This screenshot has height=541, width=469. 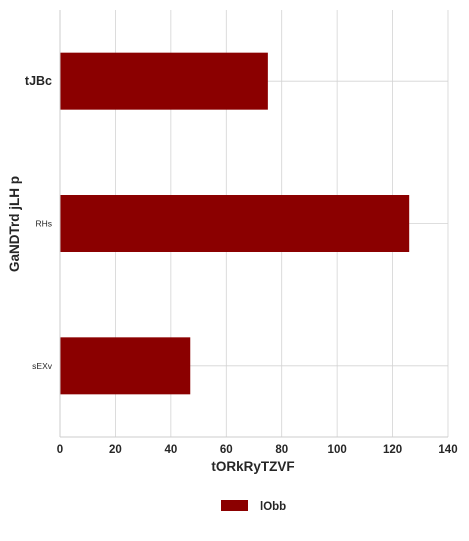 I want to click on legend-label: lObb, so click(x=273, y=507).